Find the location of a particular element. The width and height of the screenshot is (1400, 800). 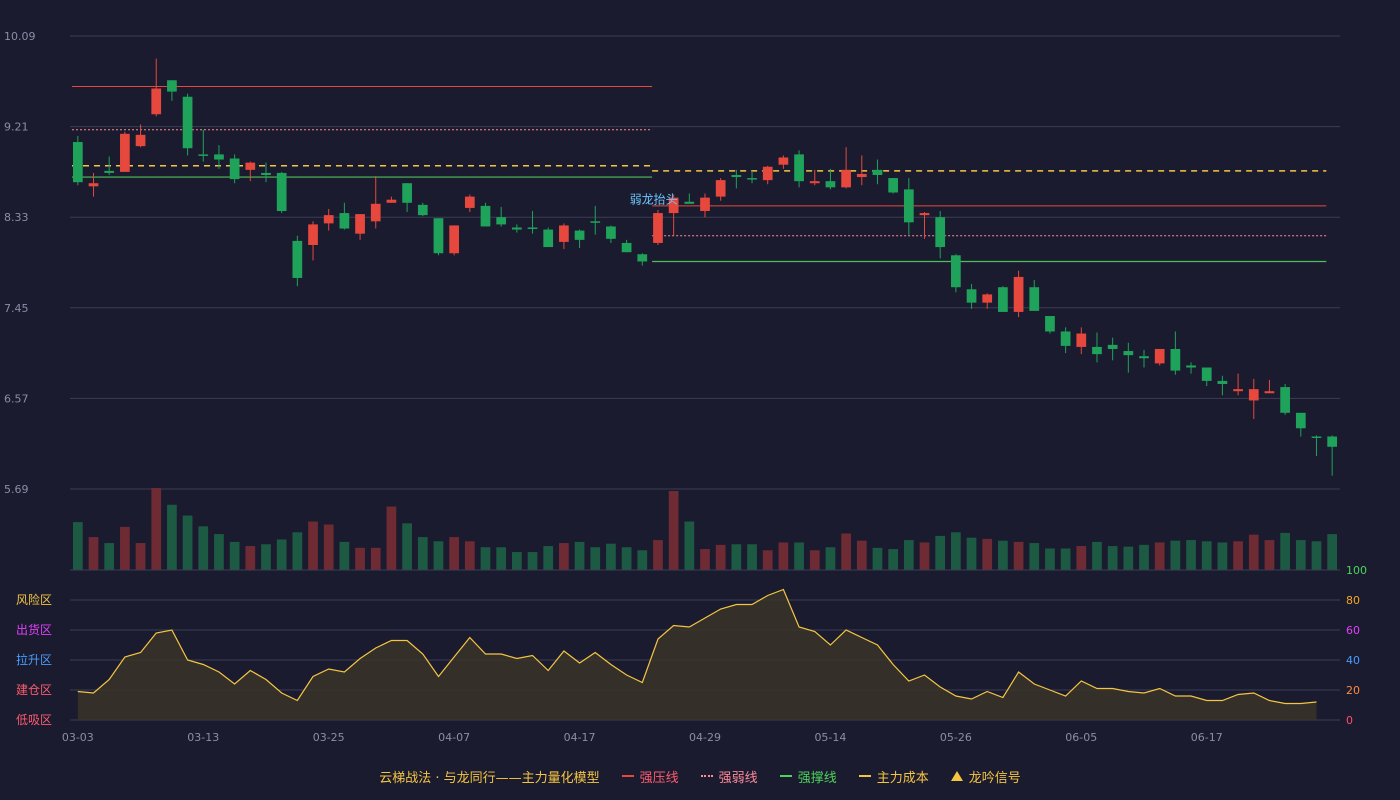

pressure-line-icon is located at coordinates (627, 776).